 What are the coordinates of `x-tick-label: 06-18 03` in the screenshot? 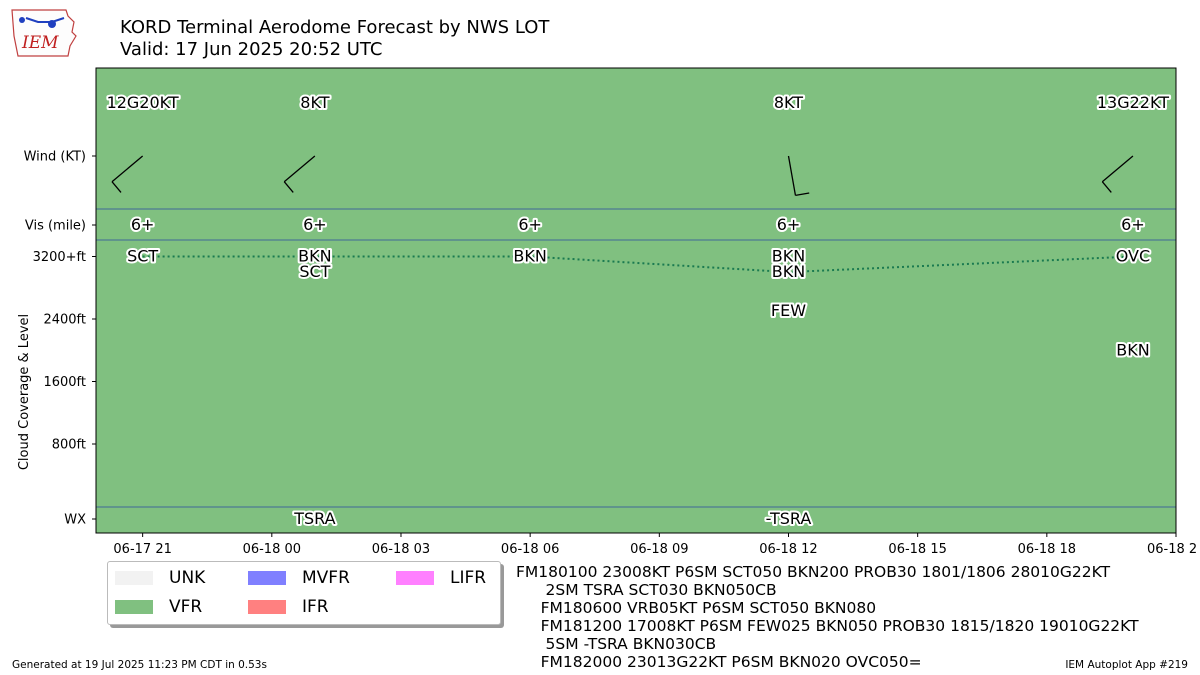 It's located at (401, 549).